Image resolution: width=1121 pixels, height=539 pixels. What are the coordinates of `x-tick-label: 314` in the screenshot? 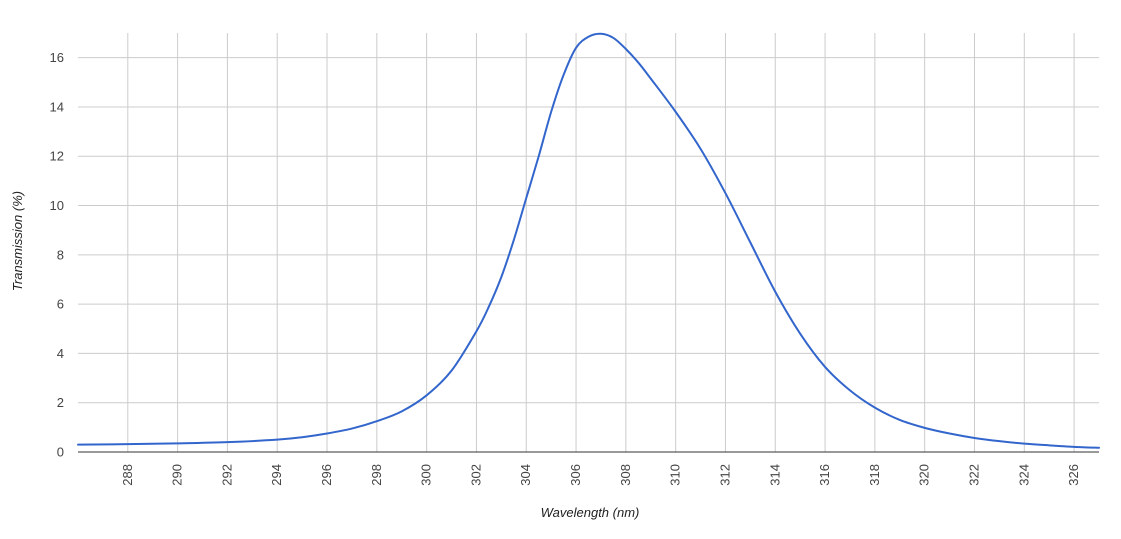 It's located at (774, 475).